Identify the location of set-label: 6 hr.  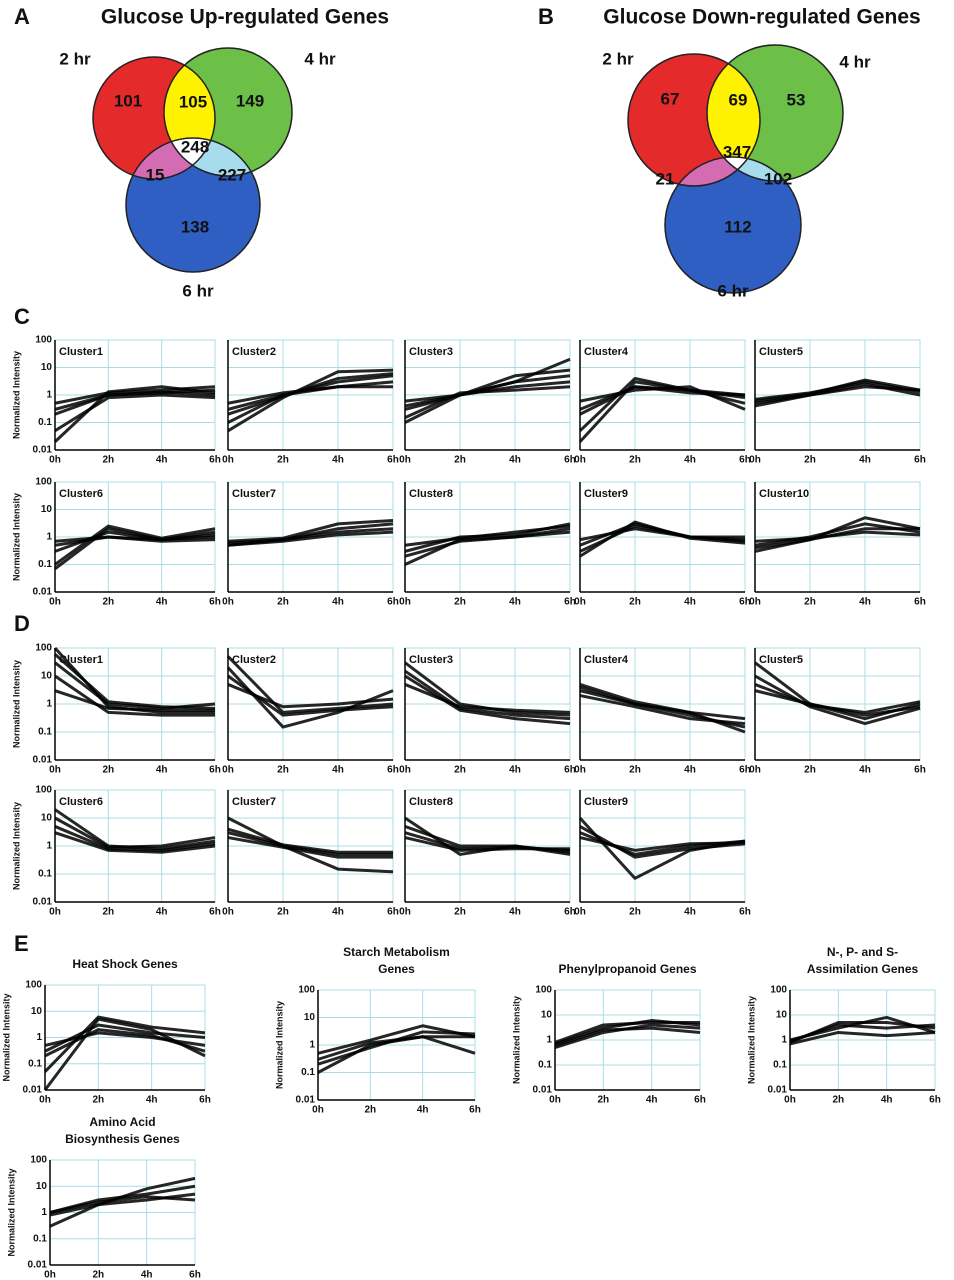
(733, 290).